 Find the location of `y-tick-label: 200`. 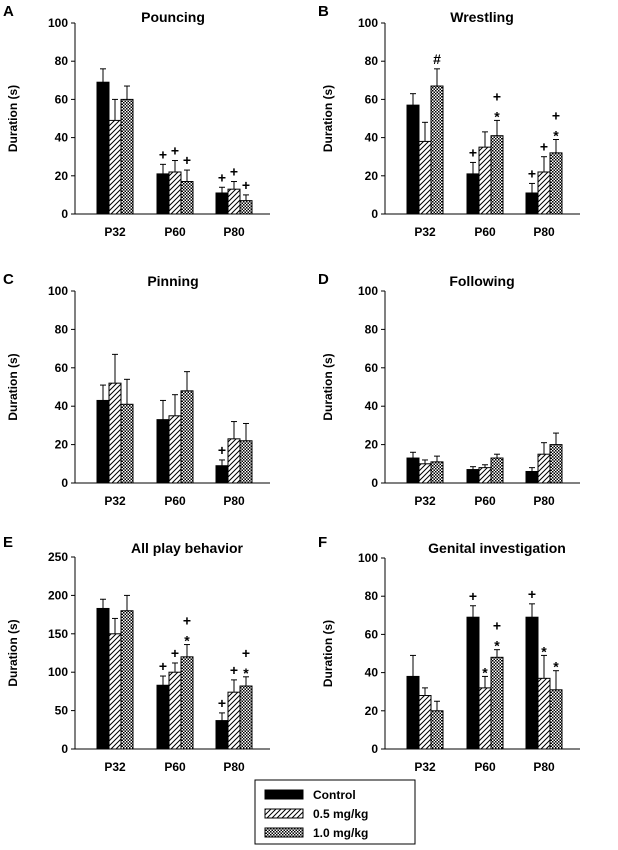

y-tick-label: 200 is located at coordinates (58, 595).